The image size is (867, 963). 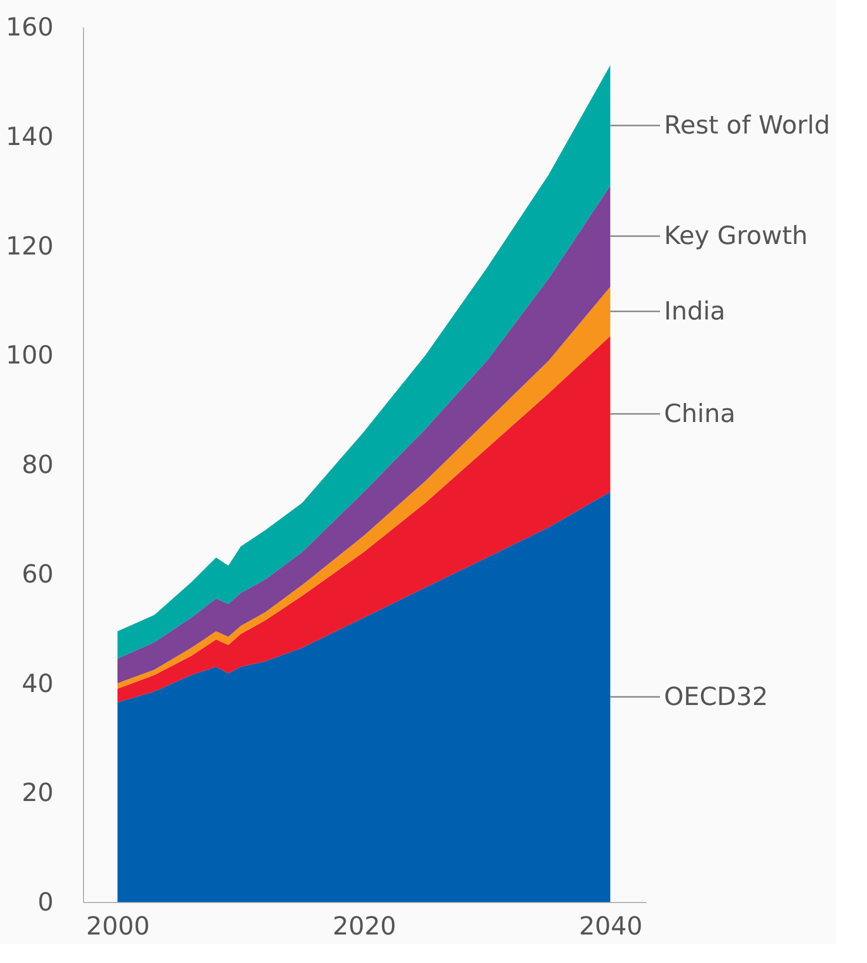 I want to click on y-tick-label: 160, so click(x=30, y=27).